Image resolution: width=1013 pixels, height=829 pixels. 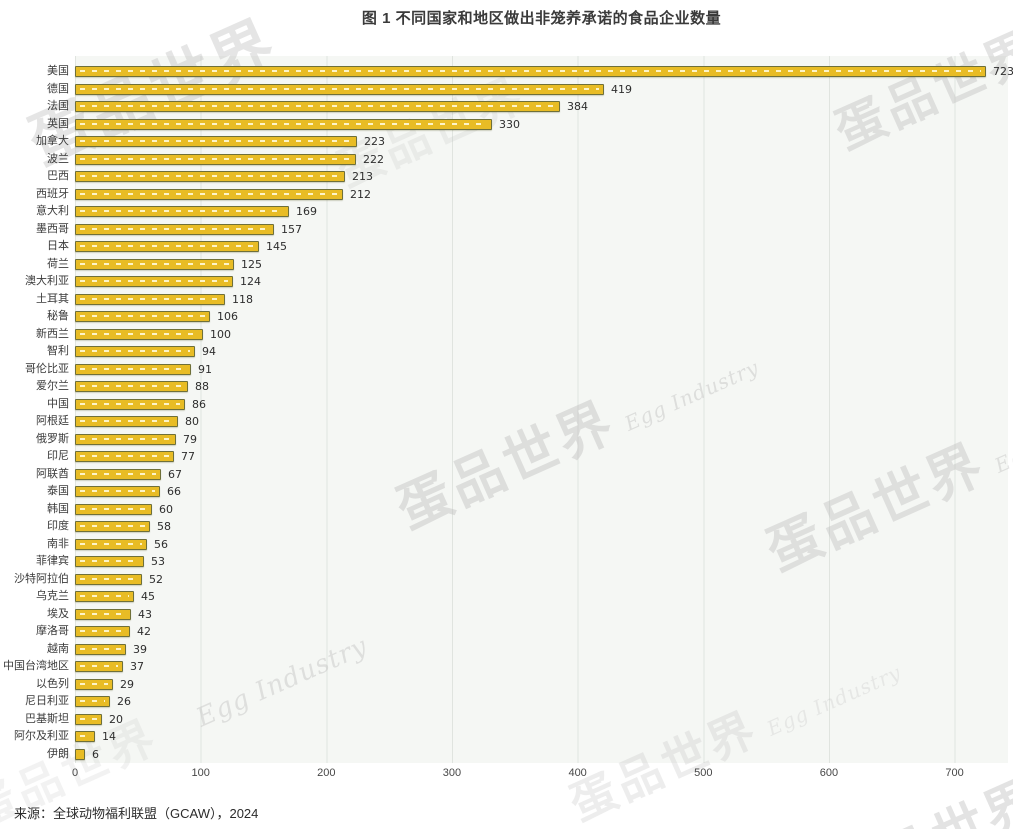 I want to click on bar-row: 俄罗斯 79, so click(x=506, y=440).